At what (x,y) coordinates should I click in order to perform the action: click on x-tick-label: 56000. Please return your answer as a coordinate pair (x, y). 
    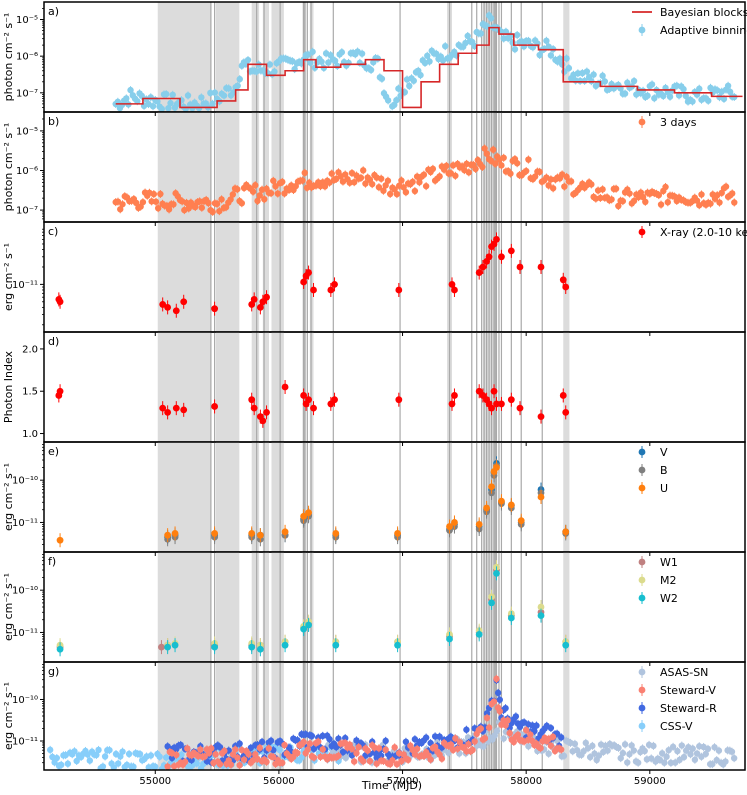
    Looking at the image, I should click on (279, 781).